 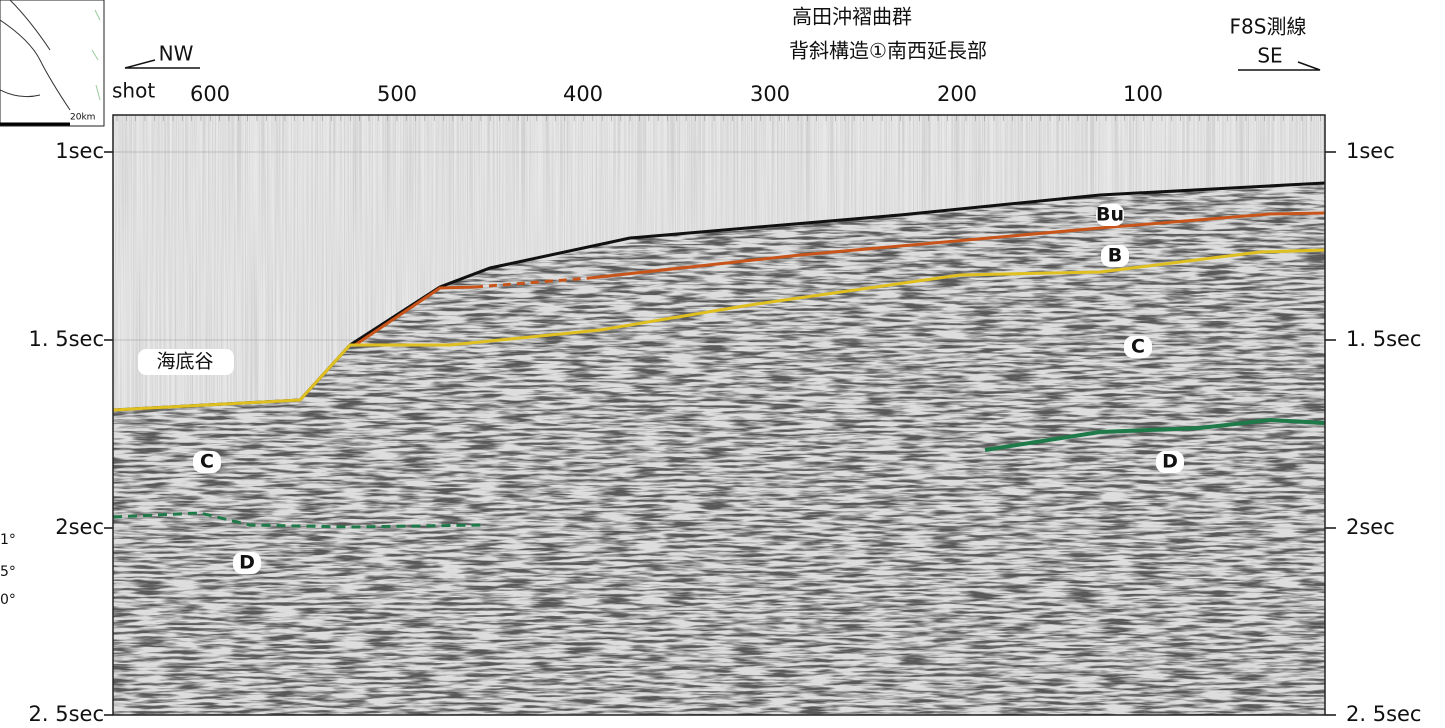 What do you see at coordinates (299, 520) in the screenshot?
I see `horizon-d-dashed` at bounding box center [299, 520].